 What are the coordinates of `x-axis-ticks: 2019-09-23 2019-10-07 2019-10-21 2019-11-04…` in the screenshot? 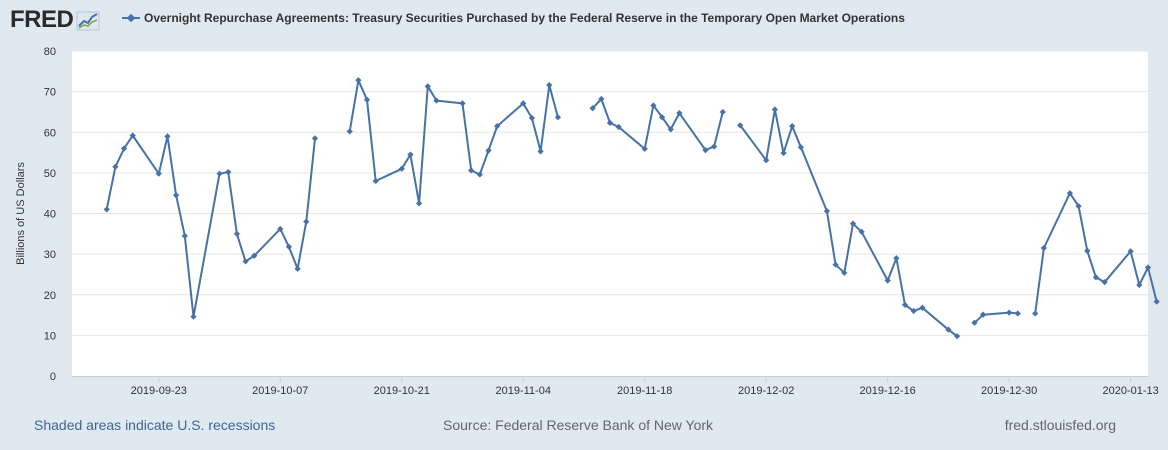 It's located at (645, 386).